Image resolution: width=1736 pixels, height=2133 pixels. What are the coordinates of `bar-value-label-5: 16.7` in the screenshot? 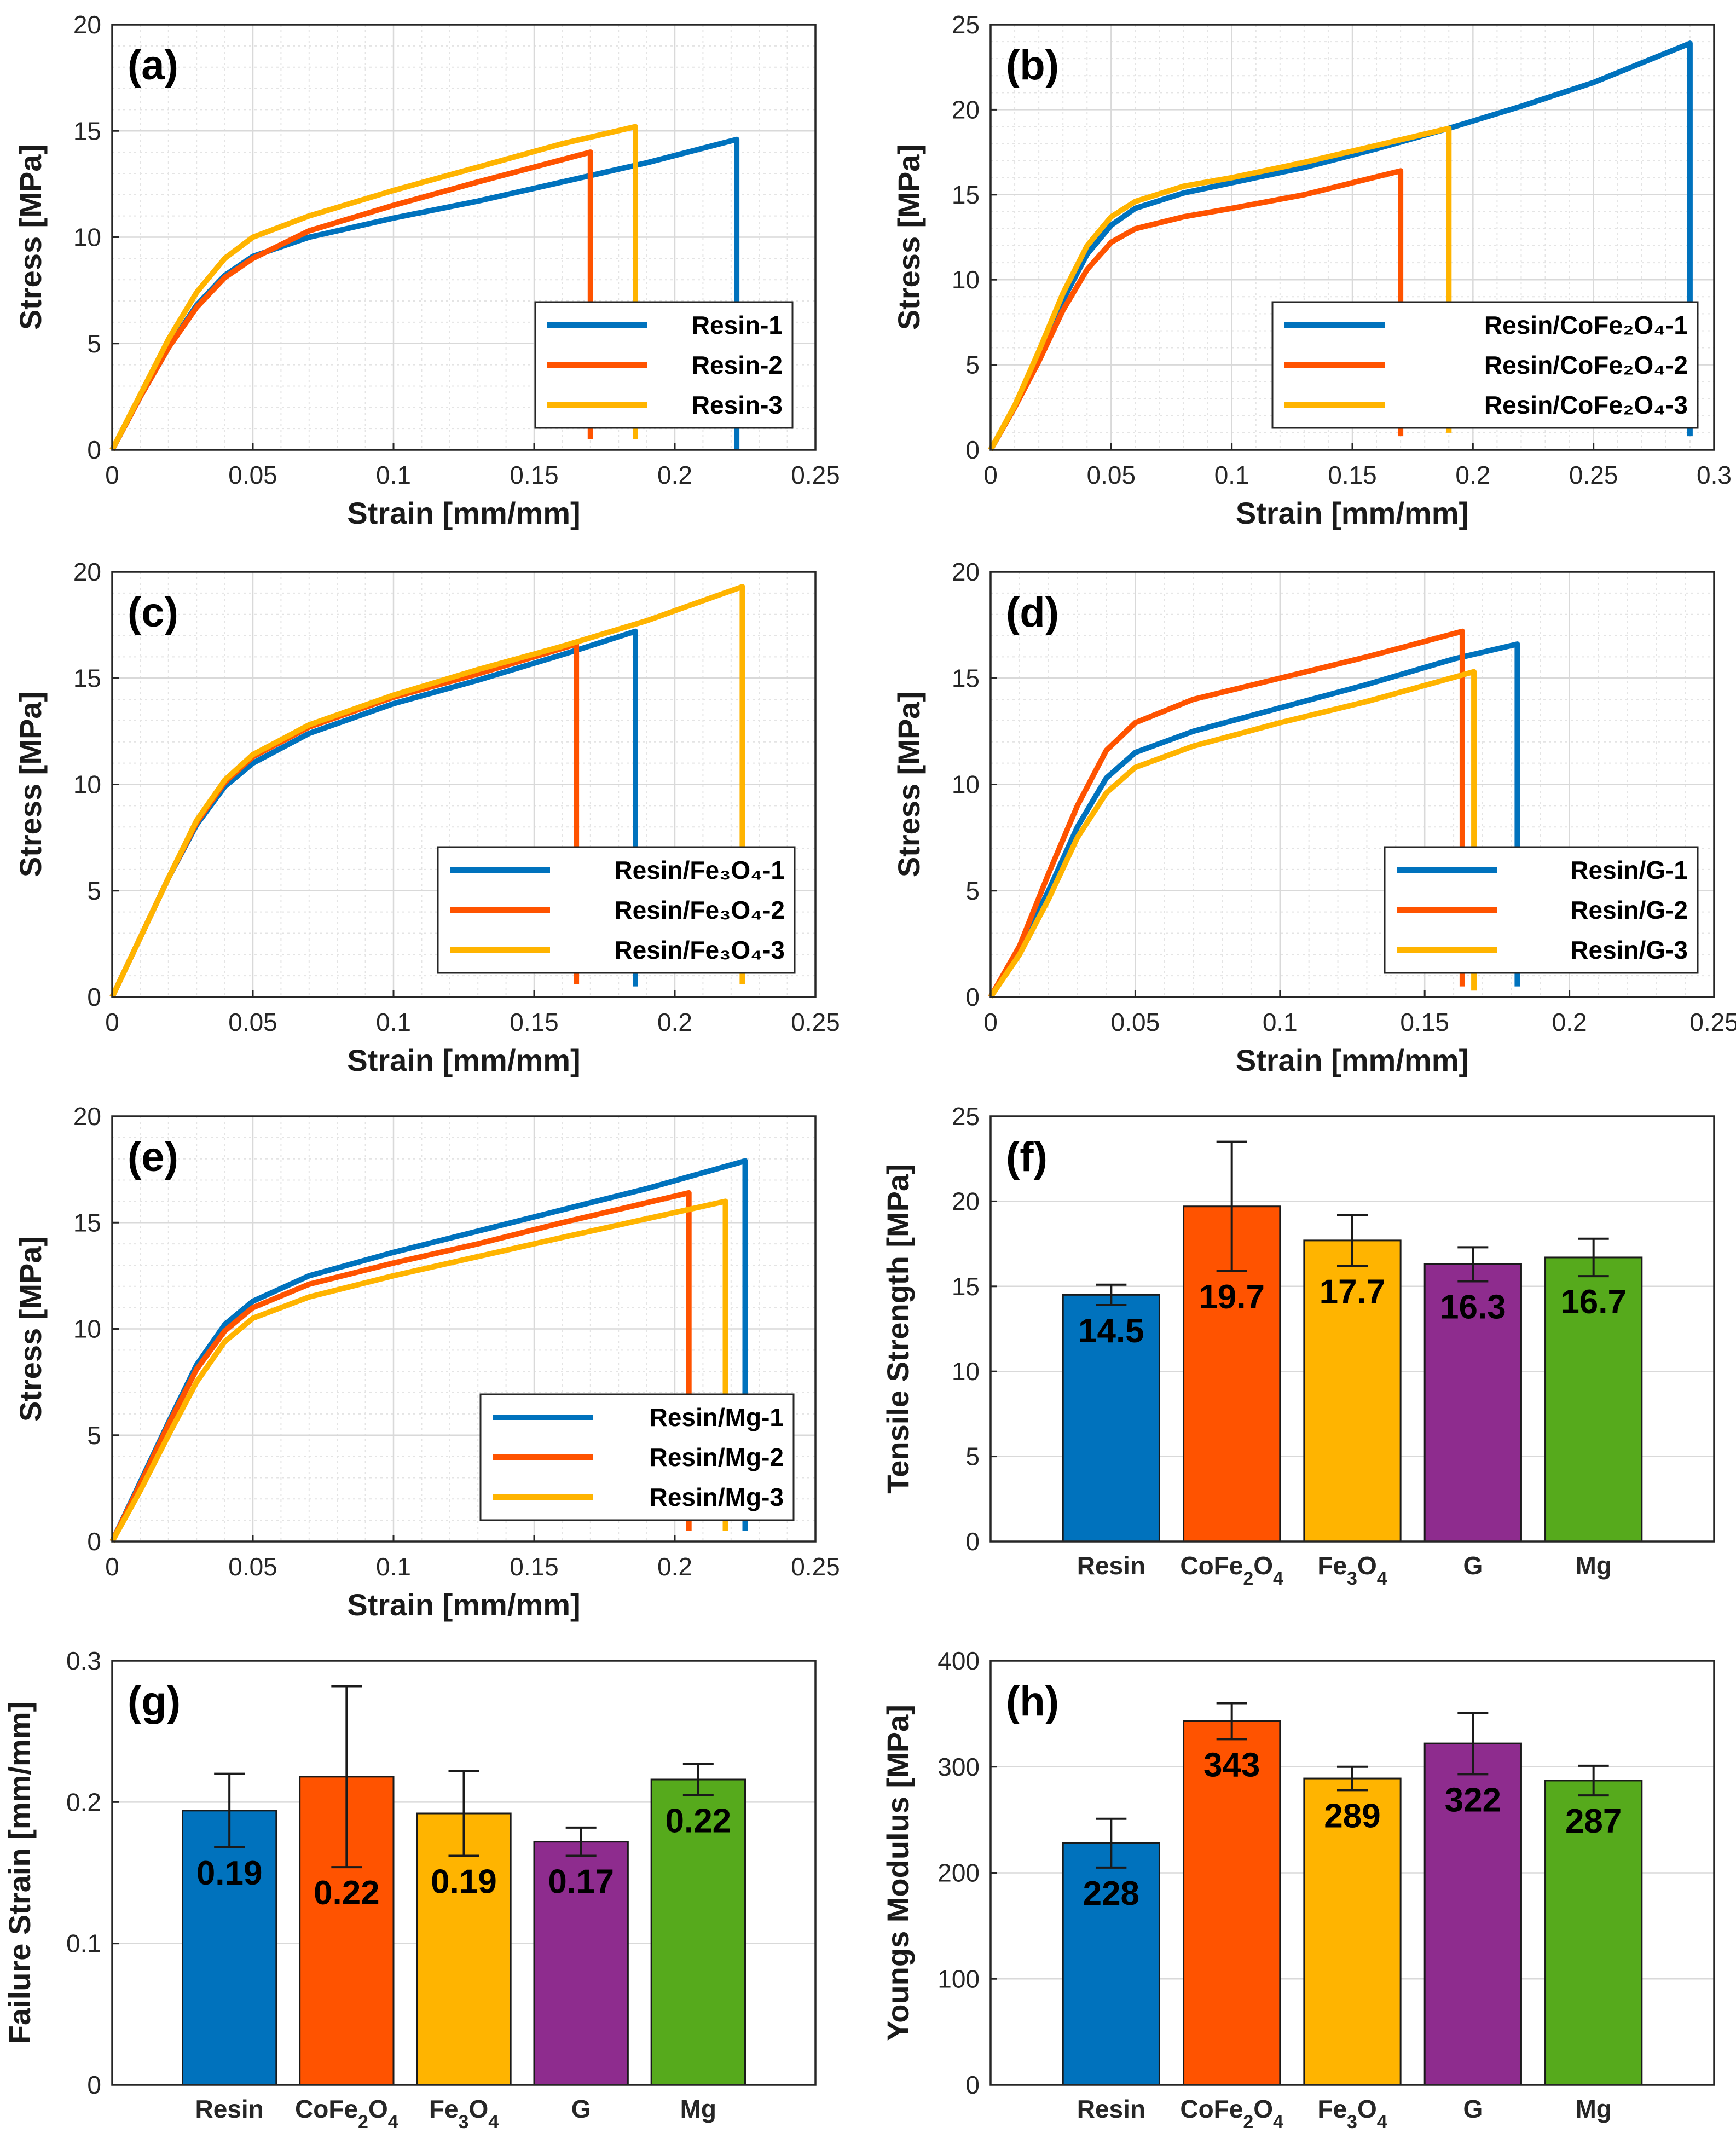 It's located at (1593, 1302).